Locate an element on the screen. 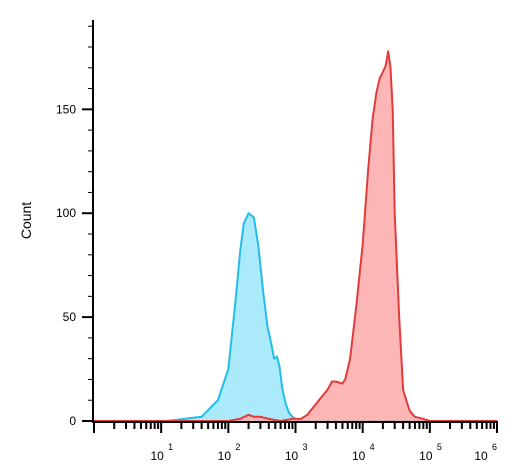  x-tick-label: 10 4 is located at coordinates (363, 452).